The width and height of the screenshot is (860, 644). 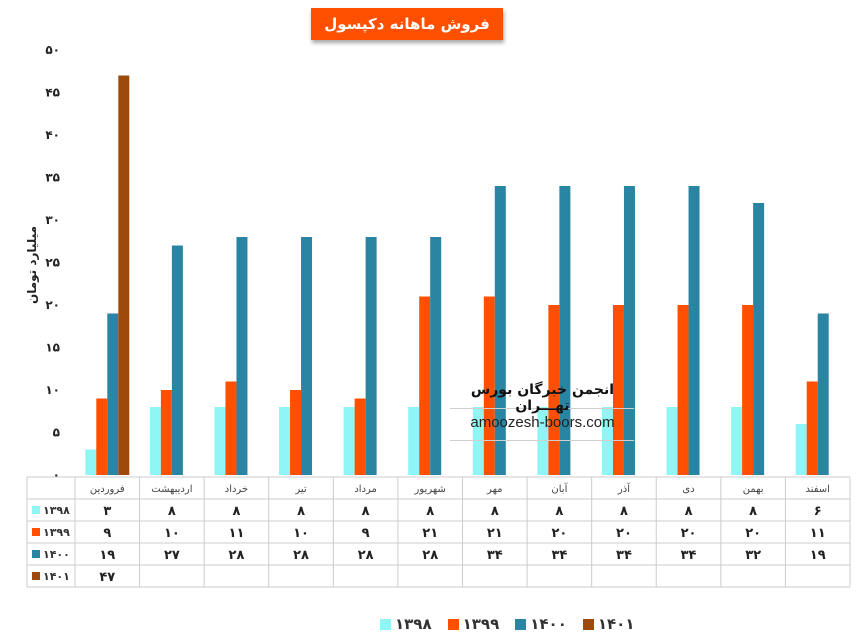 I want to click on y-tick-label: ۲۵, so click(x=52, y=263).